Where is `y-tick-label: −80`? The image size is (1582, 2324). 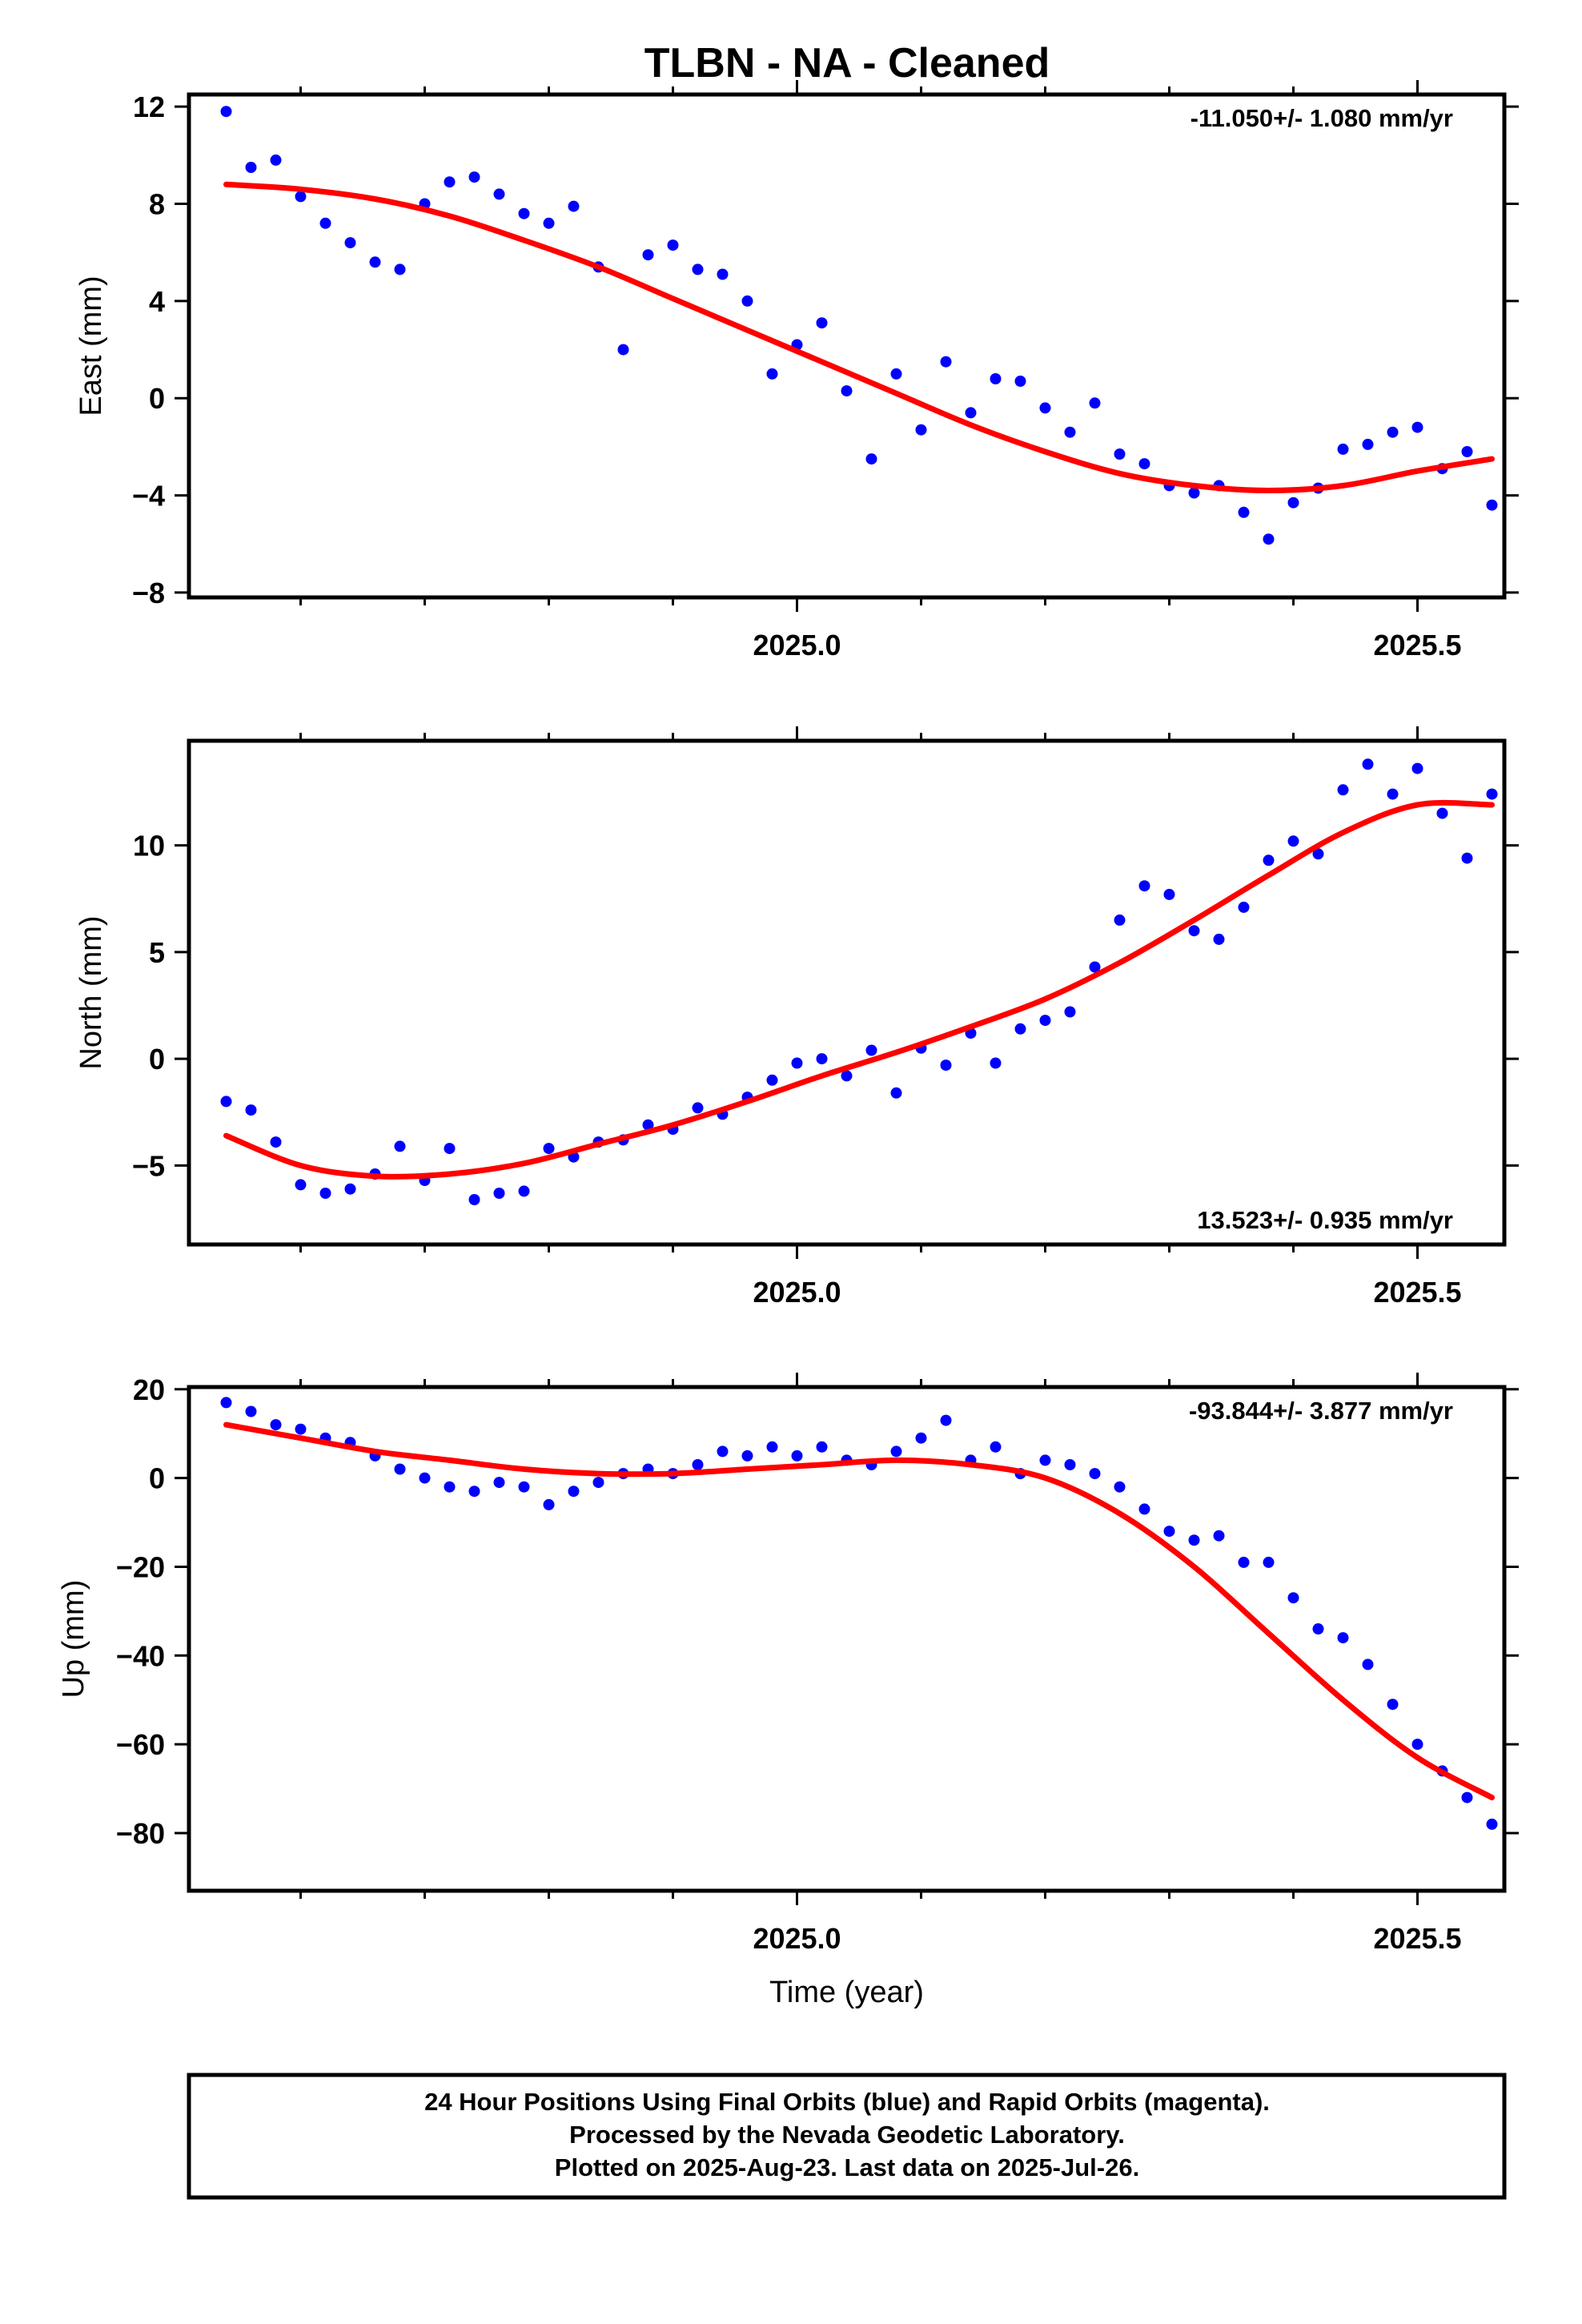
y-tick-label: −80 is located at coordinates (140, 1834).